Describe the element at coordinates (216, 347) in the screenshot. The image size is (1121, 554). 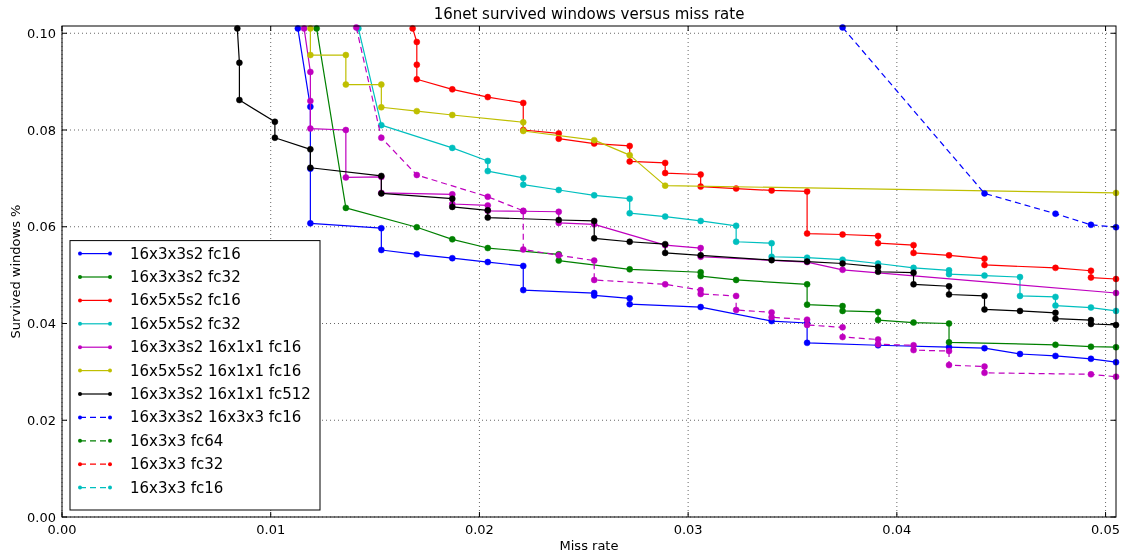
I see `legend-label: 16x3x3s2 16x1x1 fc16` at that location.